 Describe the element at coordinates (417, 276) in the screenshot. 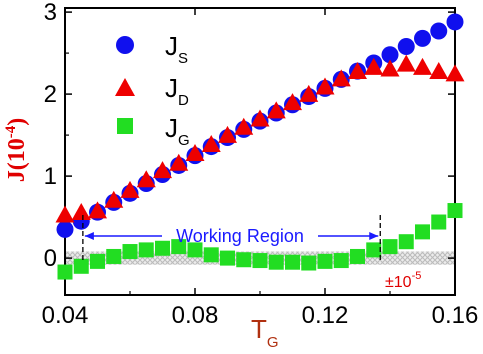

I see `band-label-exponent: -5` at that location.